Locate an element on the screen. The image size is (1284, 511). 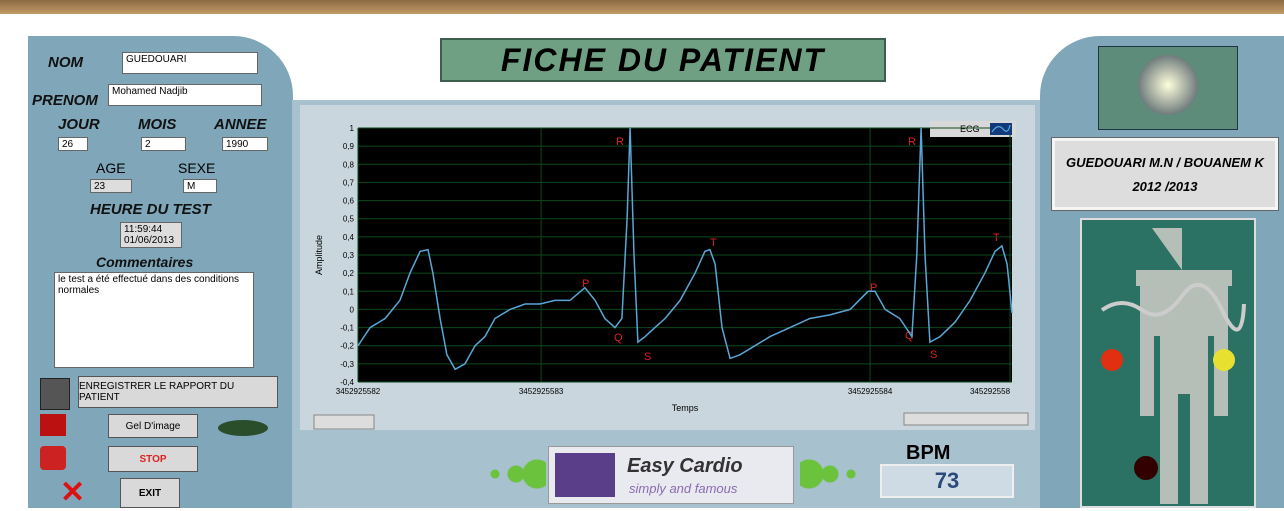
label: NOM is located at coordinates (65, 62).